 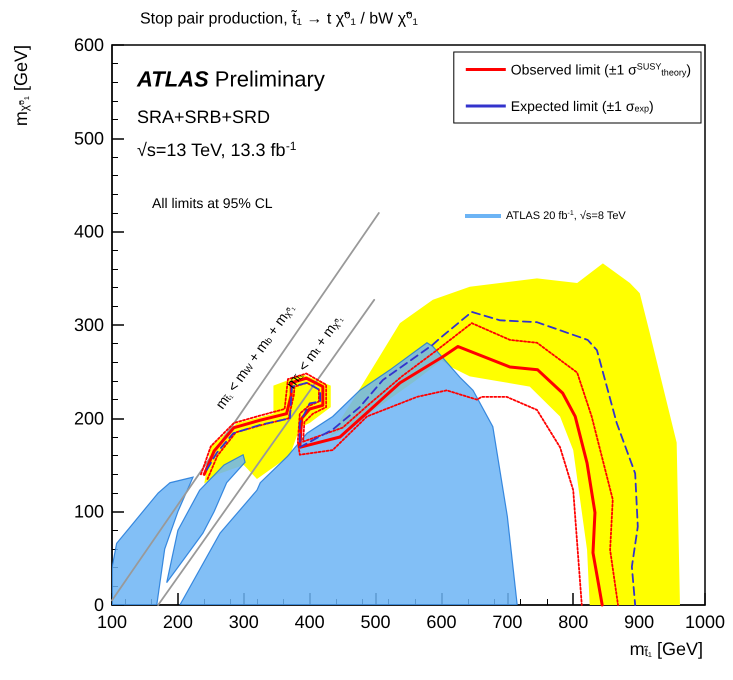 I want to click on chart-title: Stop pair production, t̃₁ → t χ̃⁰₁ / bW χ̃⁰₁, so click(x=279, y=18).